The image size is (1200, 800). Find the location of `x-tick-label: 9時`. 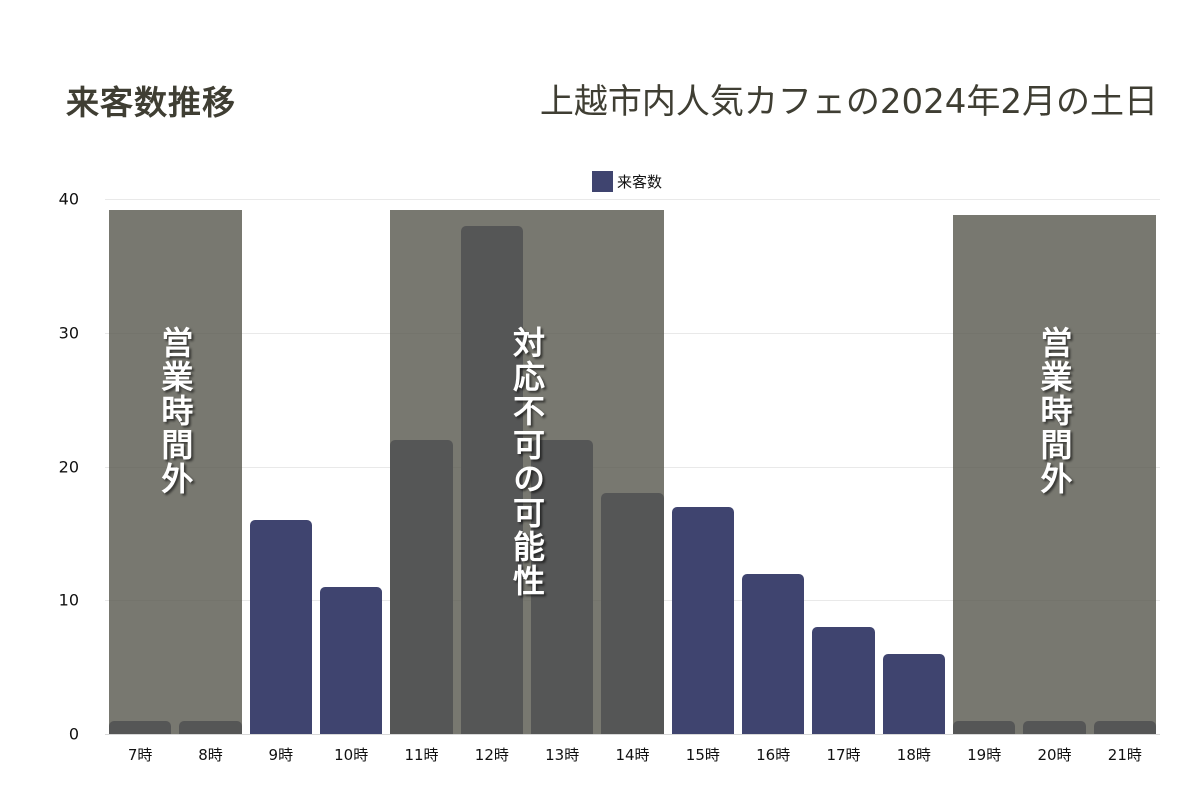

x-tick-label: 9時 is located at coordinates (281, 755).